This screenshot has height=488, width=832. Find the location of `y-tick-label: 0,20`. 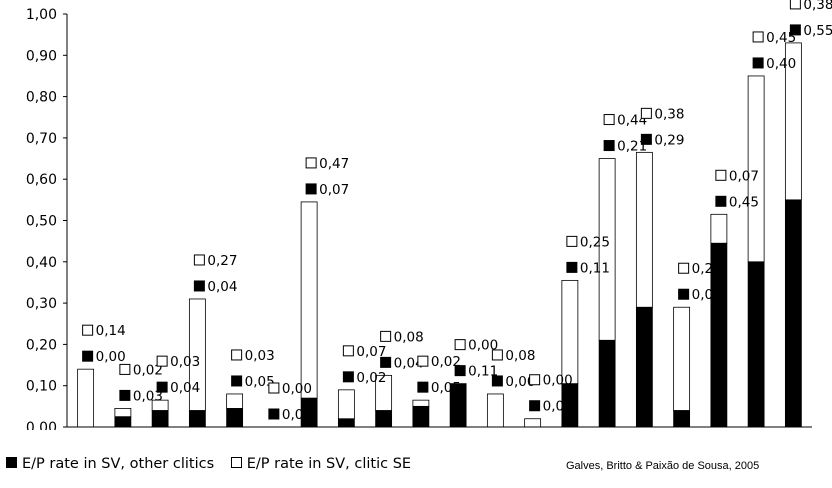

y-tick-label: 0,20 is located at coordinates (41, 345).